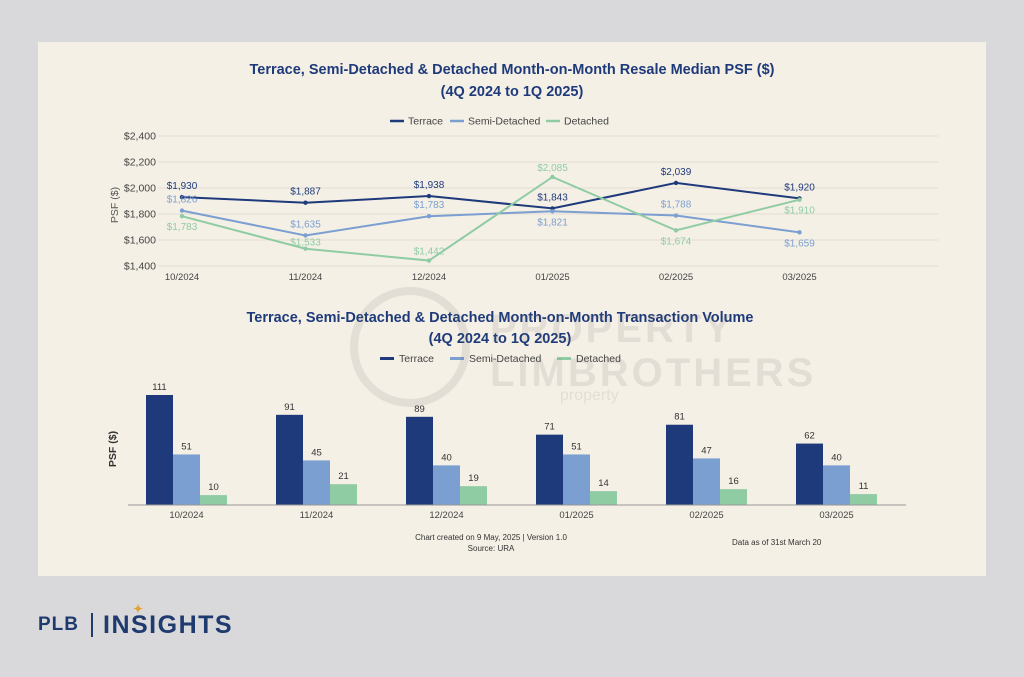 This screenshot has height=677, width=1024. What do you see at coordinates (139, 608) in the screenshot?
I see `lightbulb-icon: ✦` at bounding box center [139, 608].